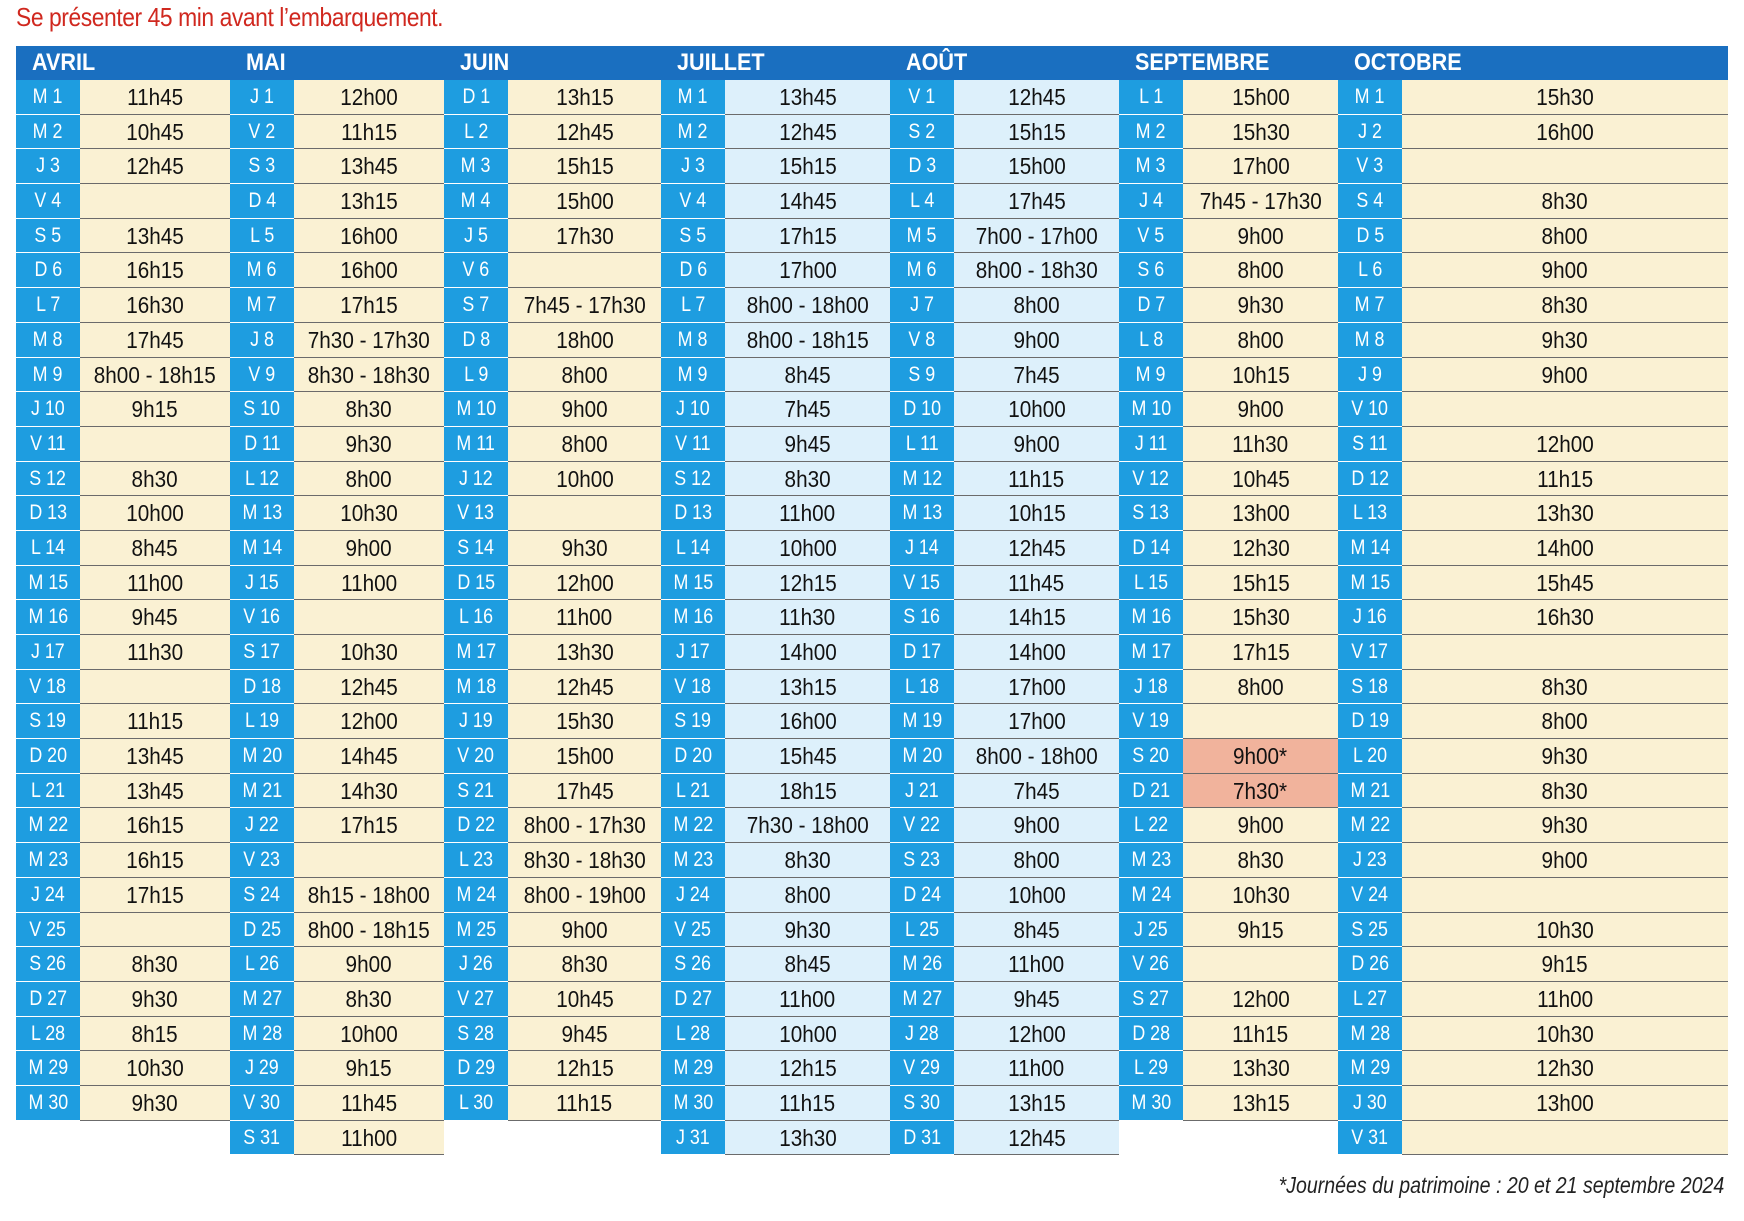 The image size is (1744, 1221). I want to click on schedule-row: S 14 9h30, so click(552, 548).